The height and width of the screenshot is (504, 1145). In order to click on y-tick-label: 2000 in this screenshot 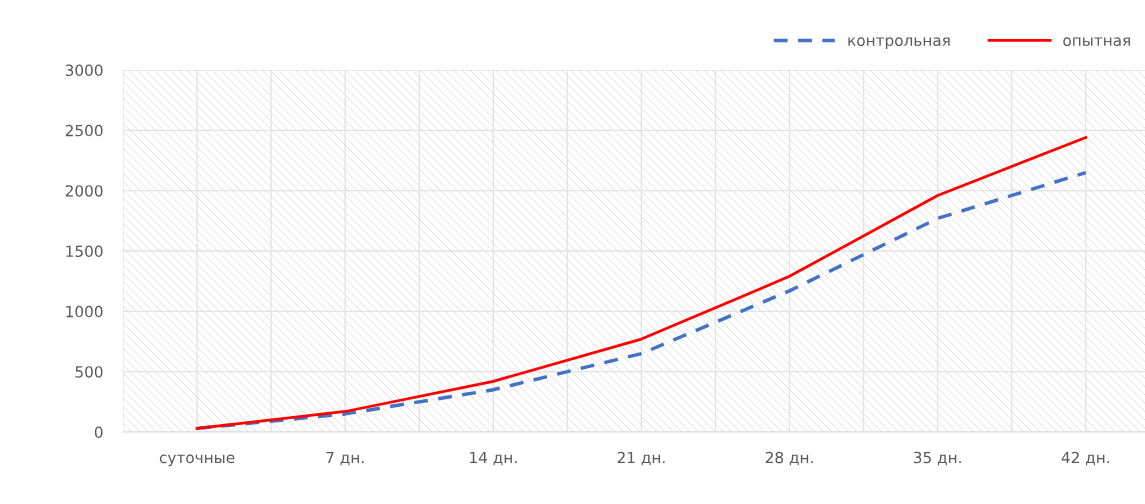, I will do `click(84, 191)`.